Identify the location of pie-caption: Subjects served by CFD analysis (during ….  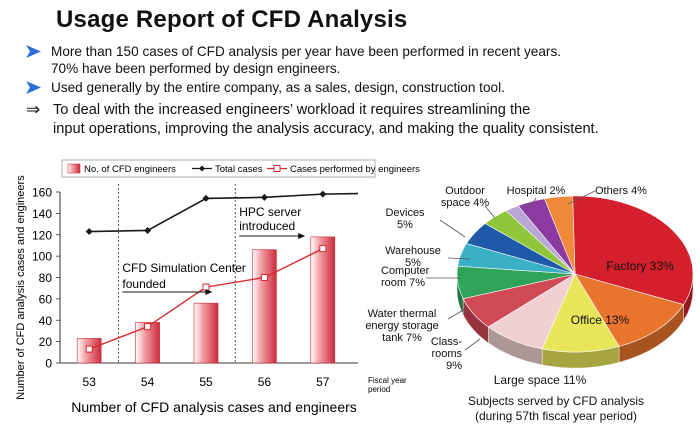
(556, 409).